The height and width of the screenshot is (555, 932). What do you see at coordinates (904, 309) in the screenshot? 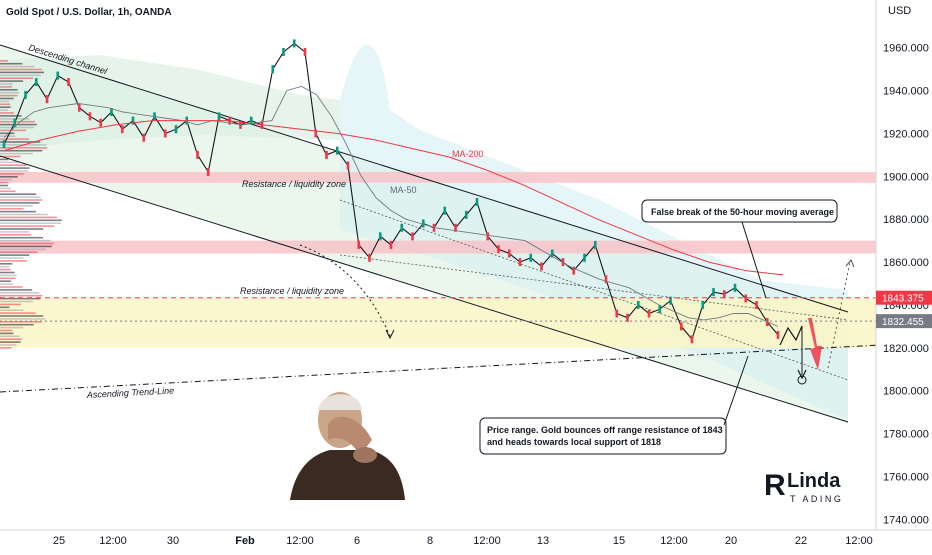
I see `level-price-tags: 1843.375 1832.455` at bounding box center [904, 309].